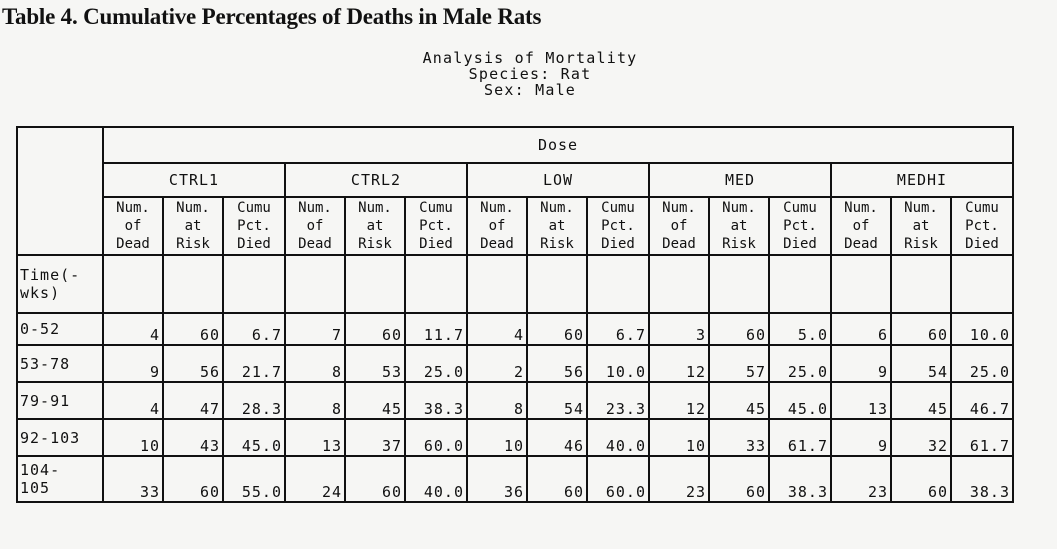 The width and height of the screenshot is (1057, 549). I want to click on num-risk-cell: 56, so click(557, 363).